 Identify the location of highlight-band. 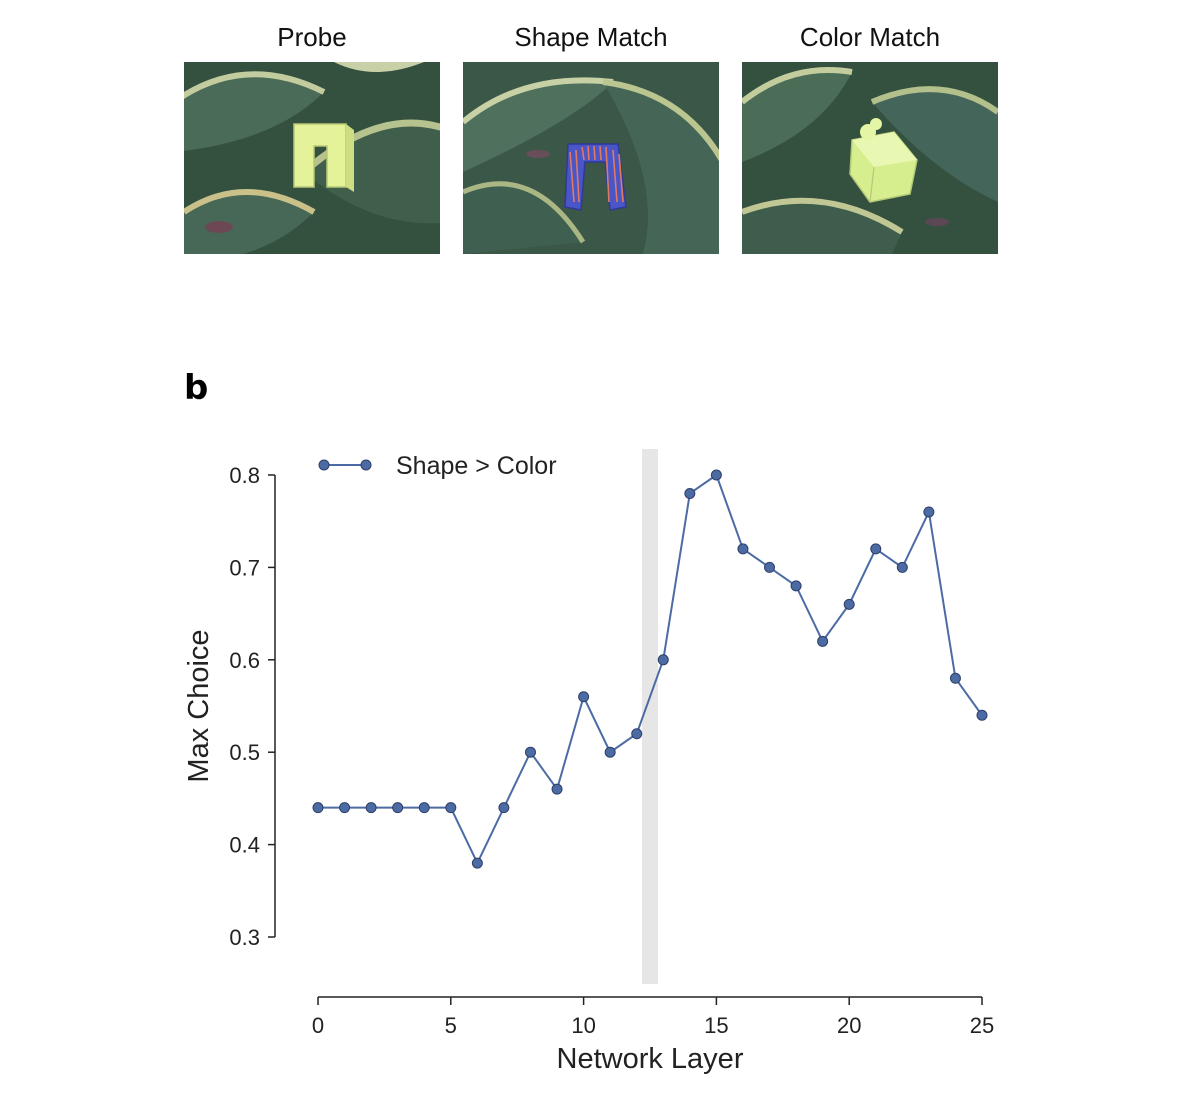
(650, 716).